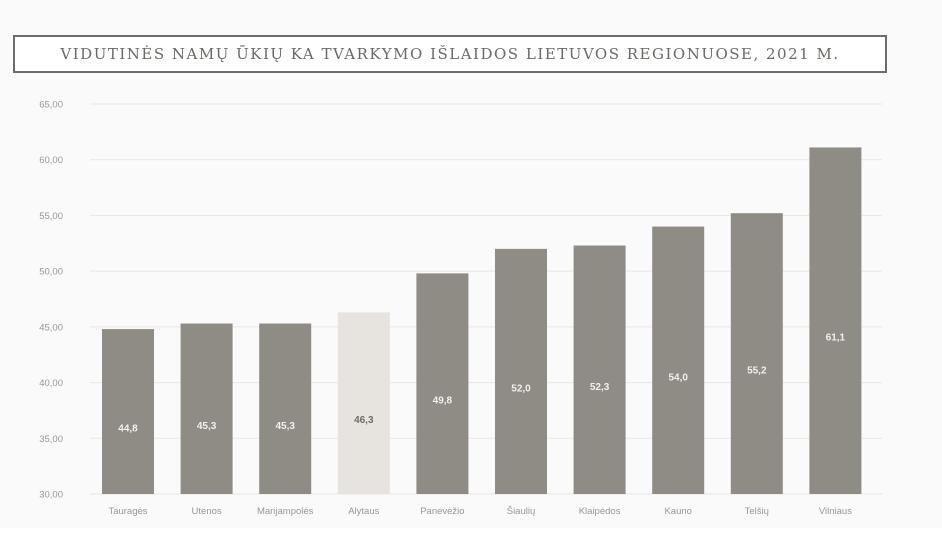  Describe the element at coordinates (128, 429) in the screenshot. I see `bar-value-label: 44,8` at that location.